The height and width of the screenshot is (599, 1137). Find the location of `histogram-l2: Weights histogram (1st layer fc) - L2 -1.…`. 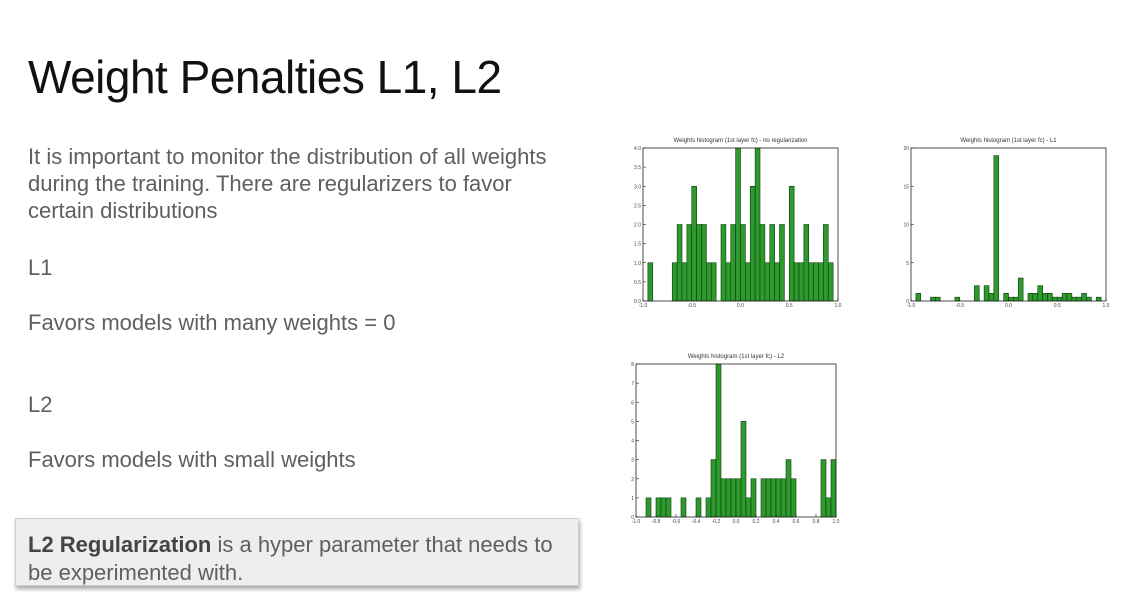

histogram-l2: Weights histogram (1st layer fc) - L2 -1.… is located at coordinates (735, 439).